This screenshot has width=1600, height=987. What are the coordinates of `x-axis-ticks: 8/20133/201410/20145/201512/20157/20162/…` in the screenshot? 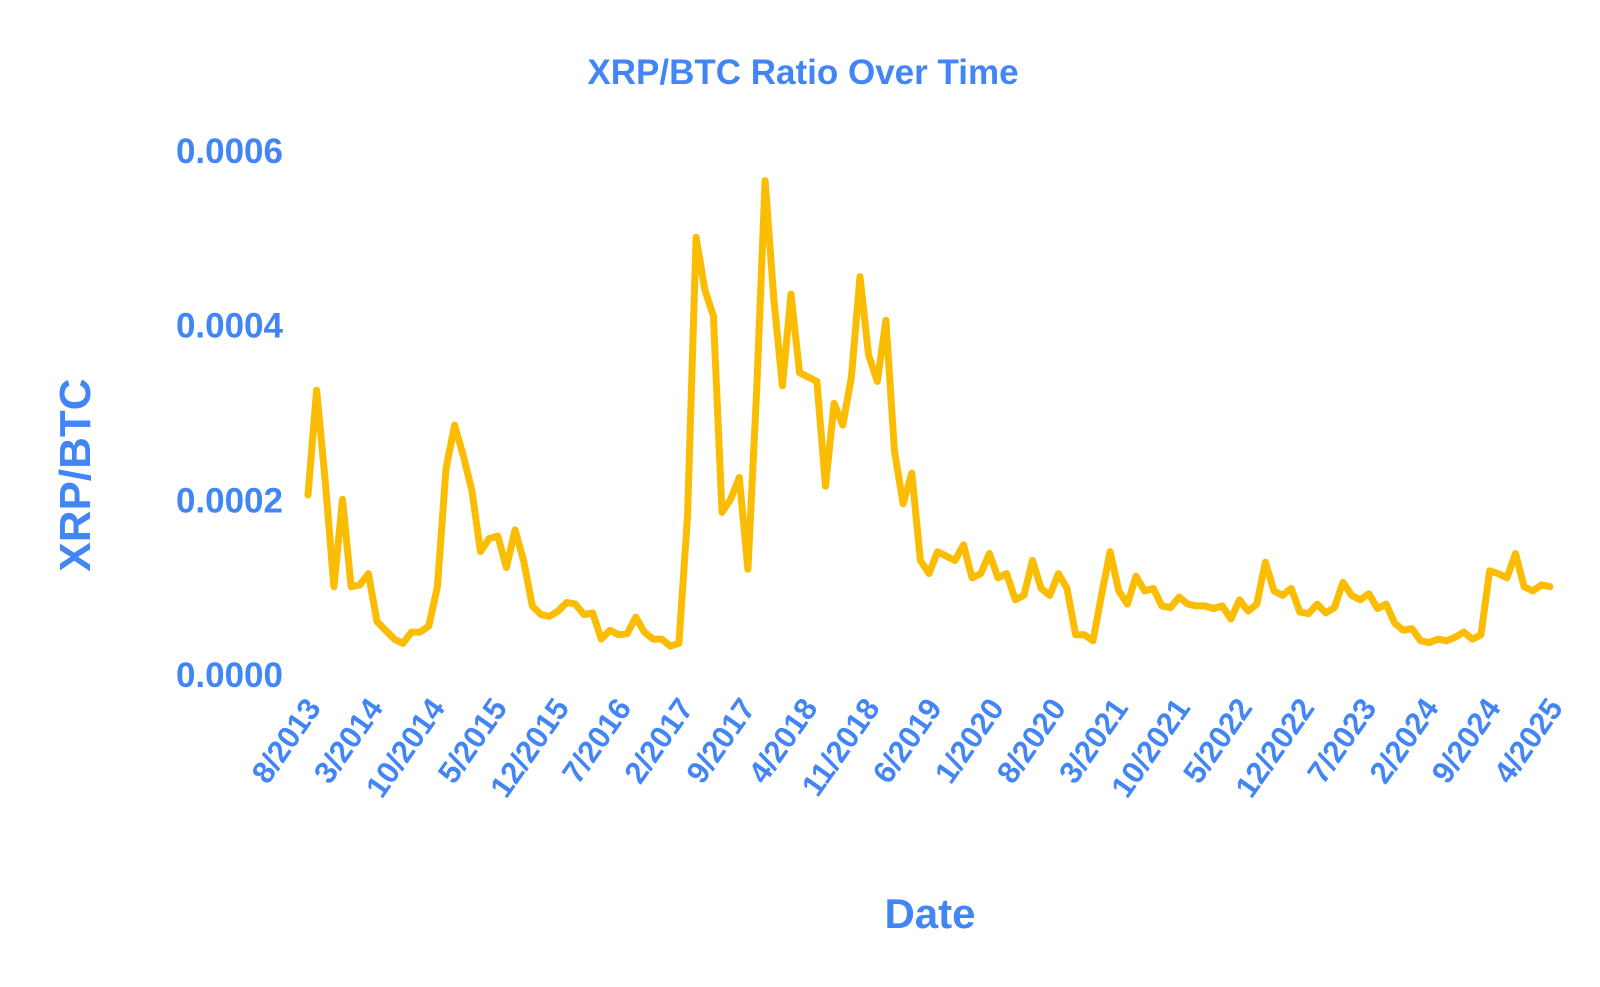 It's located at (907, 747).